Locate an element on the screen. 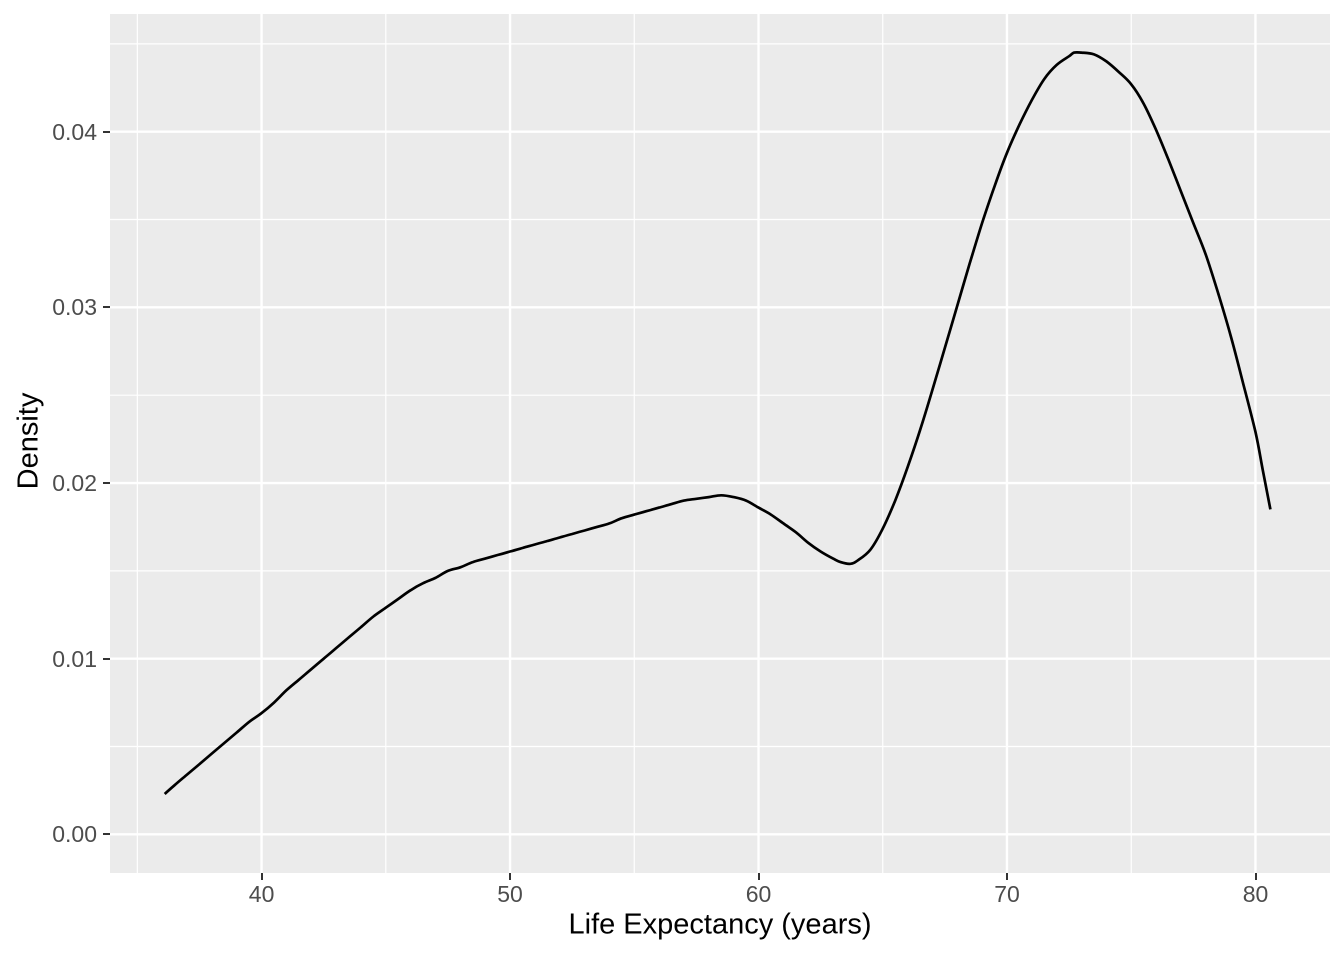  y-tick-label: 0.00 is located at coordinates (74, 834).